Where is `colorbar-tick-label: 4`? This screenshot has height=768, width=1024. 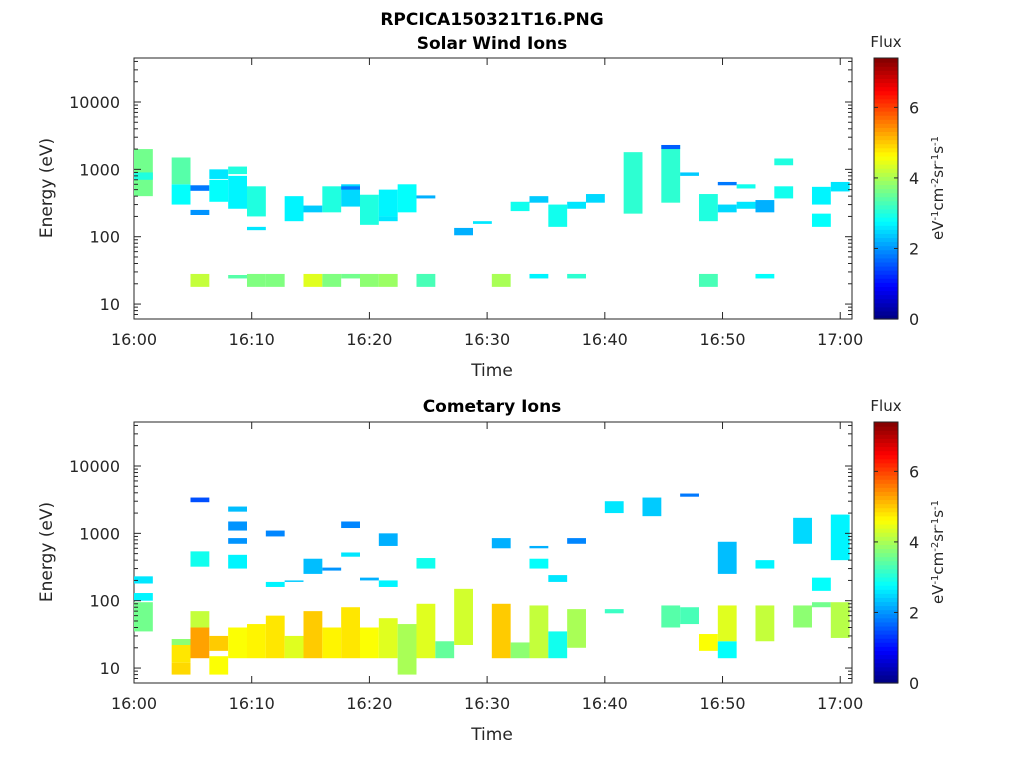
colorbar-tick-label: 4 is located at coordinates (914, 542).